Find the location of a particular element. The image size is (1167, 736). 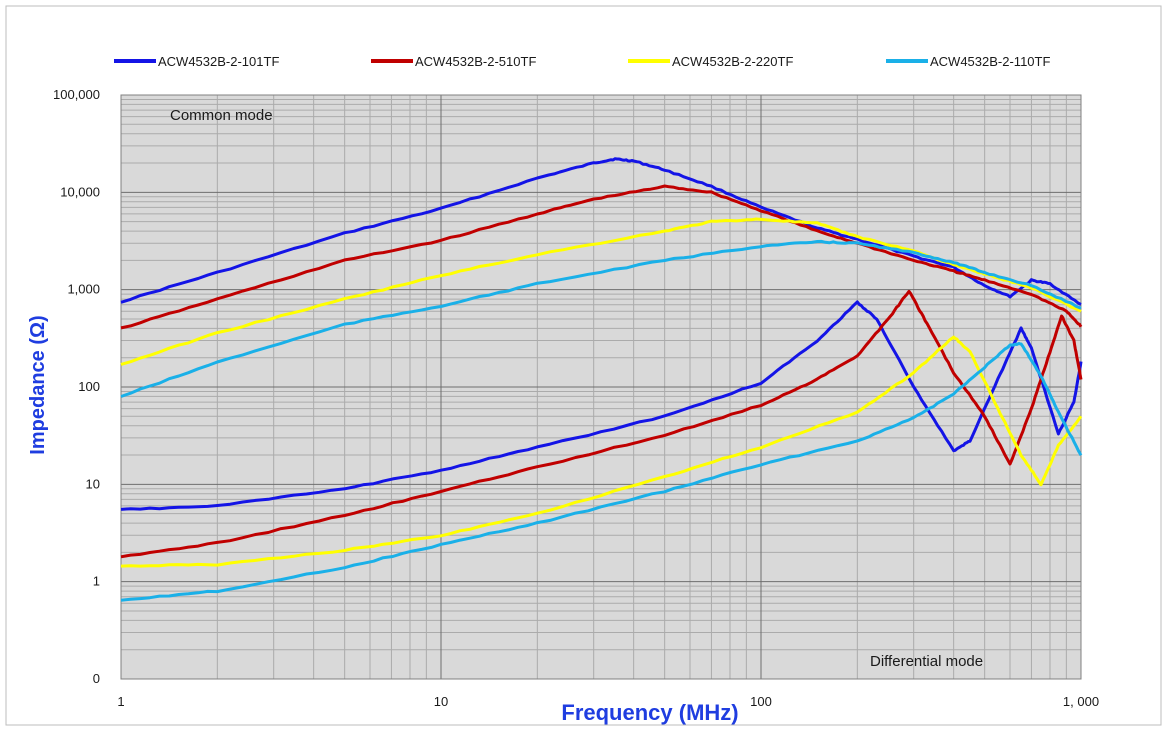

y-tick-label: 0 is located at coordinates (96, 678).